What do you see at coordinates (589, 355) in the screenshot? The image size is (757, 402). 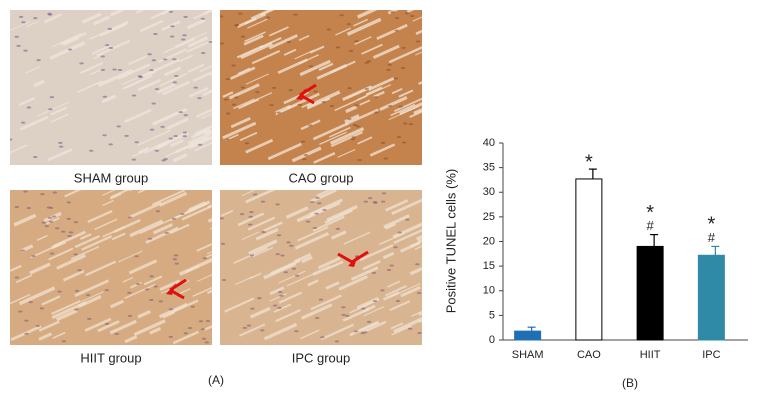 I see `x-tick-label: CAO` at bounding box center [589, 355].